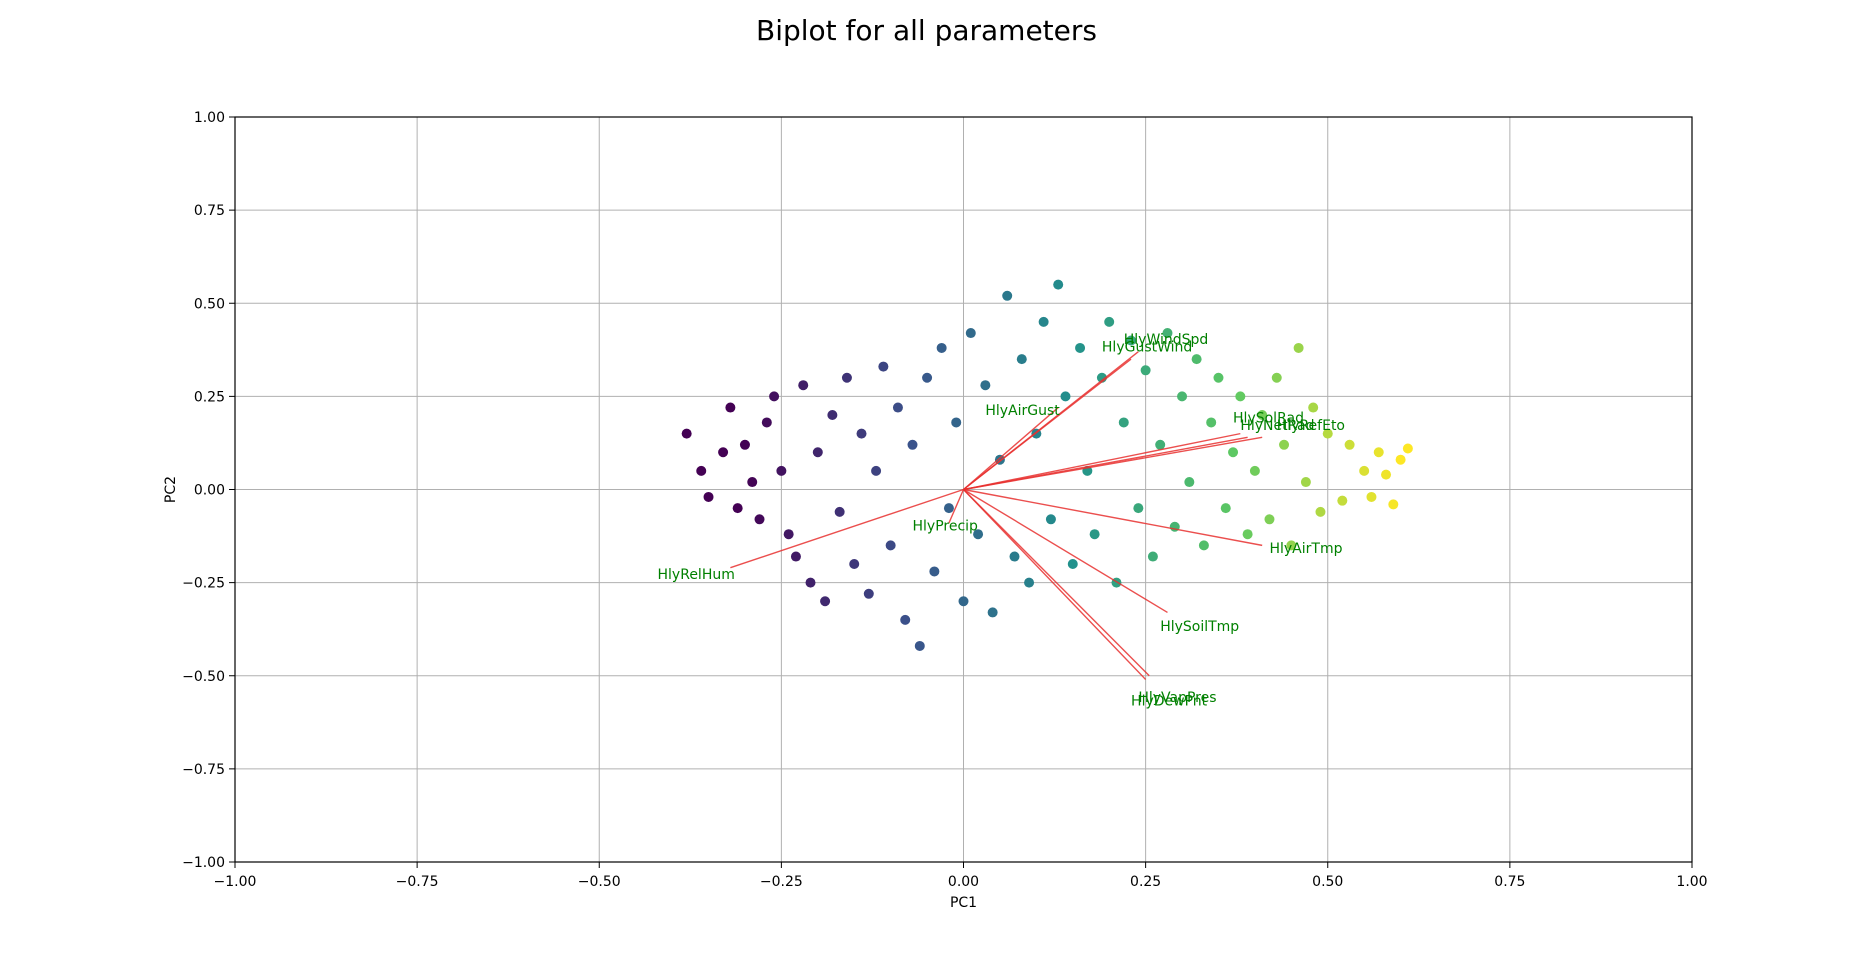 The image size is (1853, 955). What do you see at coordinates (1305, 549) in the screenshot?
I see `loading-label: HlyAirTmp` at bounding box center [1305, 549].